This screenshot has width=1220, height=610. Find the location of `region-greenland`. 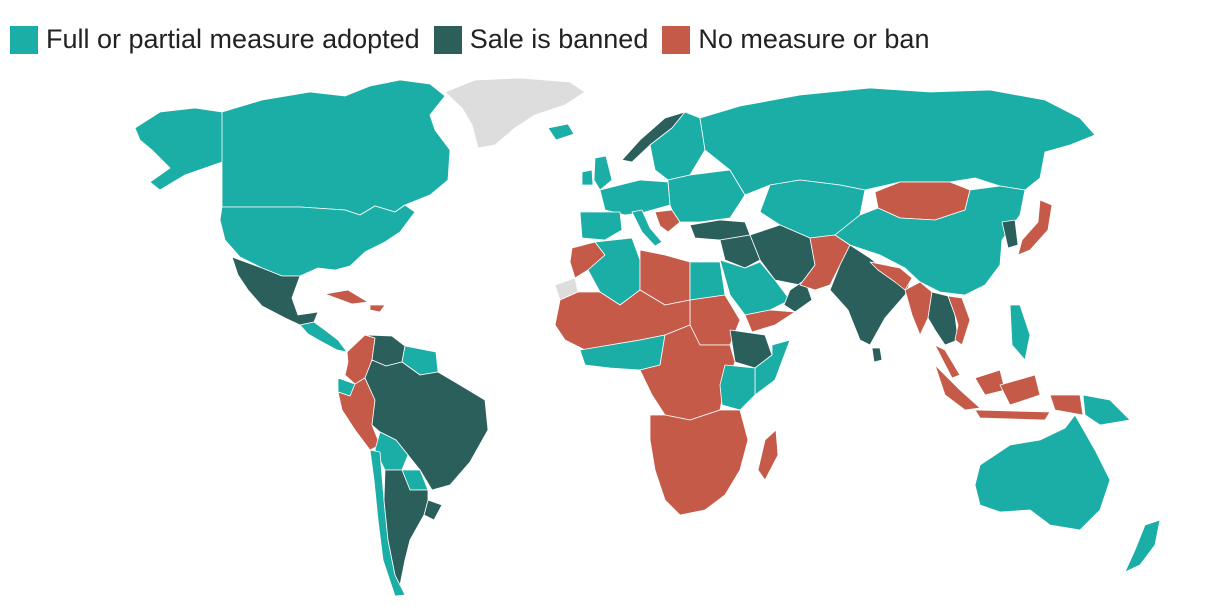

region-greenland is located at coordinates (515, 113).